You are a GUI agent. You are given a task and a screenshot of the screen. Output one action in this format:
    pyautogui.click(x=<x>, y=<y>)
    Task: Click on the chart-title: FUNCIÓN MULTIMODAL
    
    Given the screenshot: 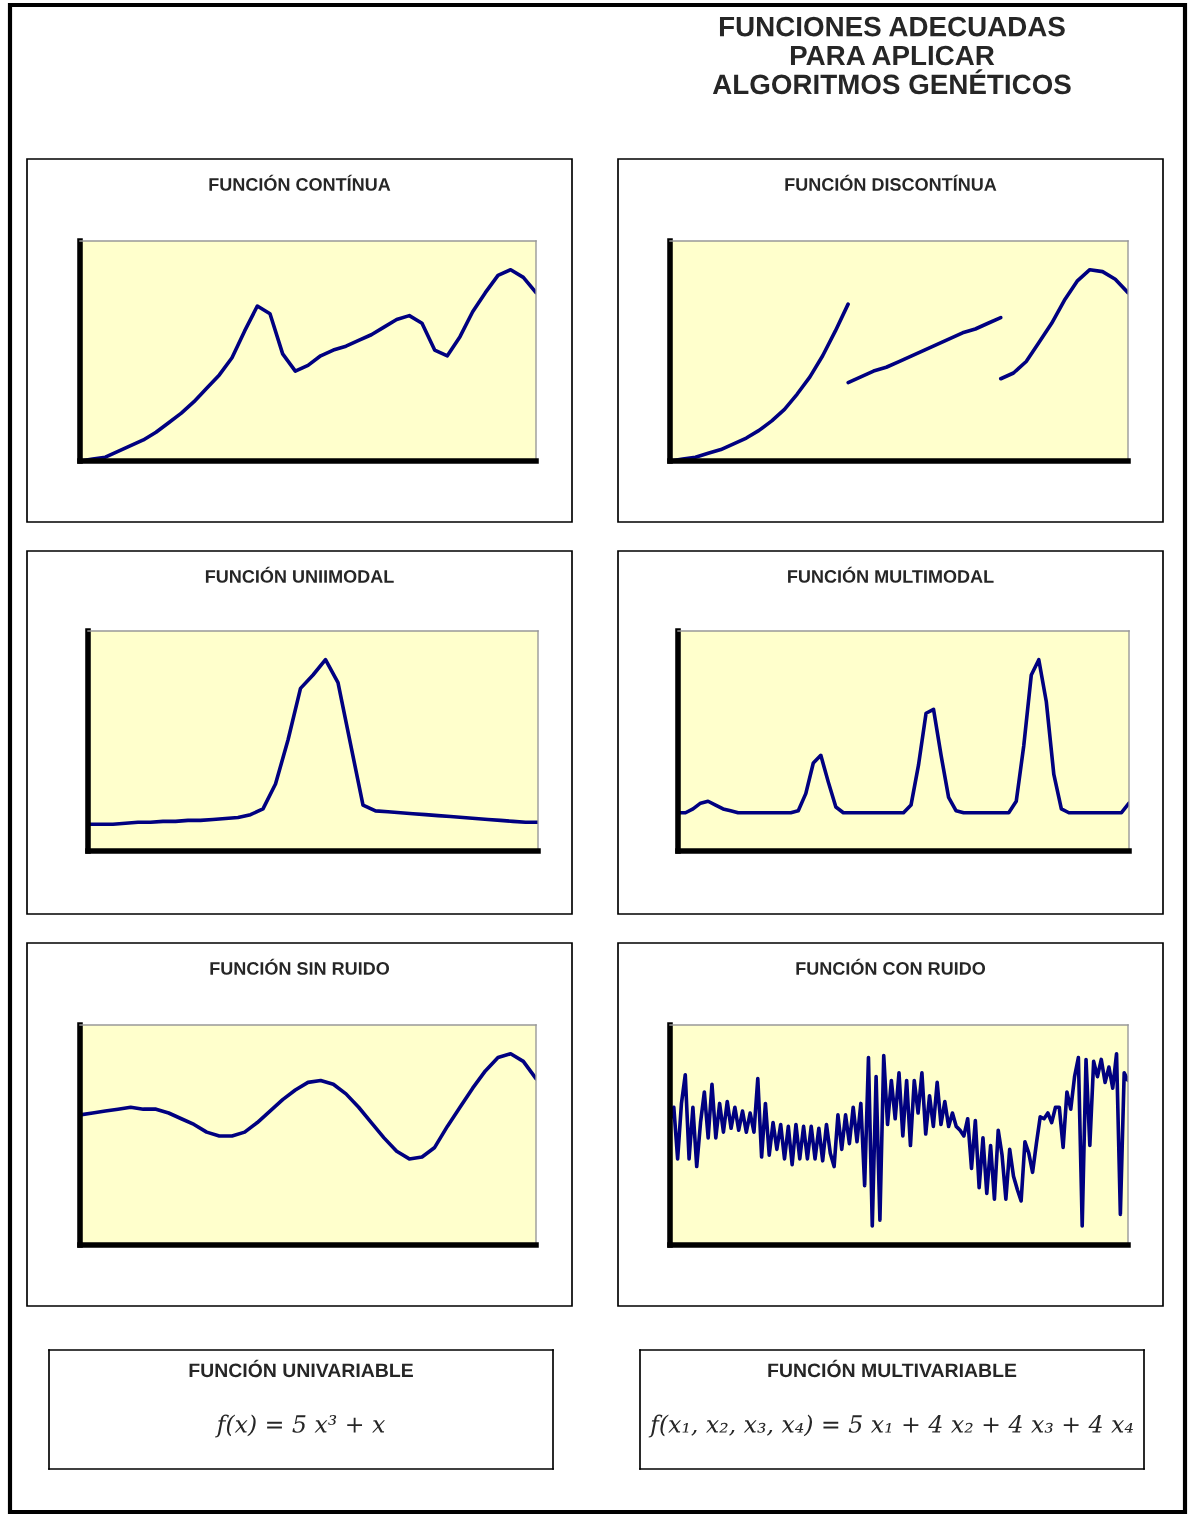 What is the action you would take?
    pyautogui.click(x=891, y=574)
    